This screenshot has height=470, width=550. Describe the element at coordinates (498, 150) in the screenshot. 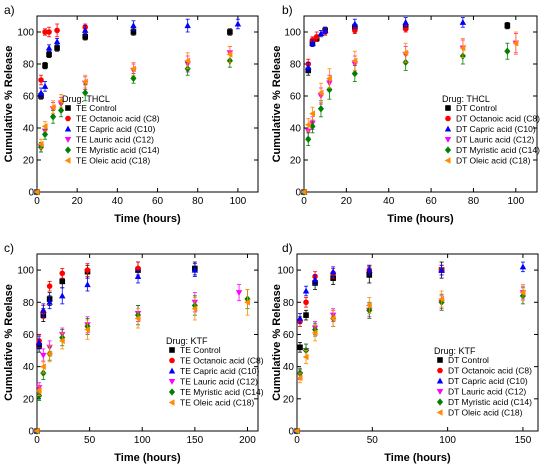

I see `legend-entry: DT Myristic acid (C14)` at that location.